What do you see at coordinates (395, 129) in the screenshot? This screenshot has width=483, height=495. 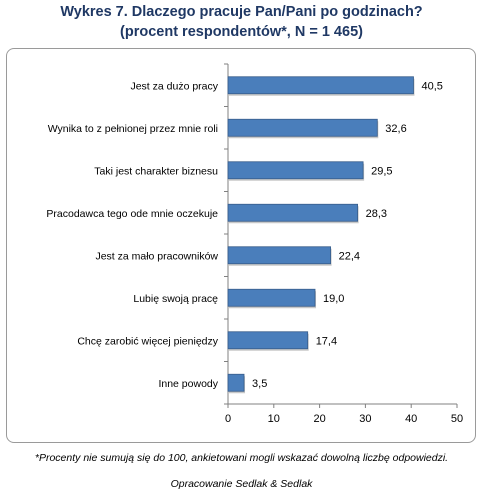 I see `value-label: 32,6` at bounding box center [395, 129].